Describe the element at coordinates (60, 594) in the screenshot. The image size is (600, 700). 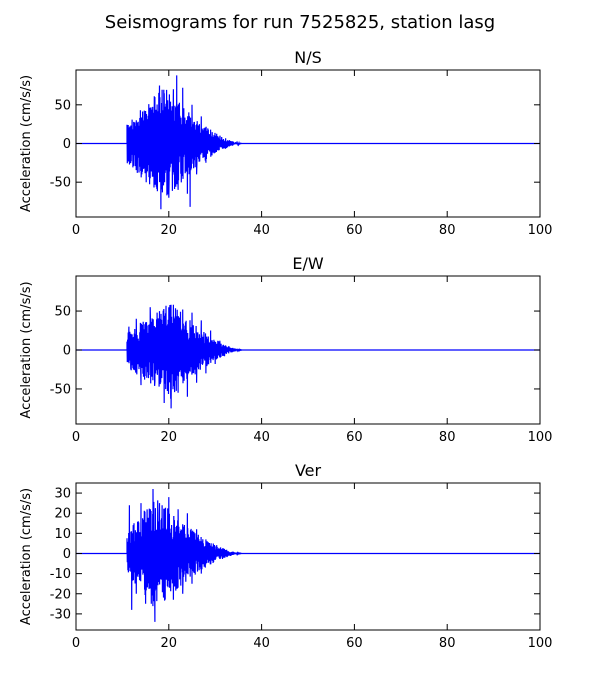
I see `y-tick-label: -20` at that location.